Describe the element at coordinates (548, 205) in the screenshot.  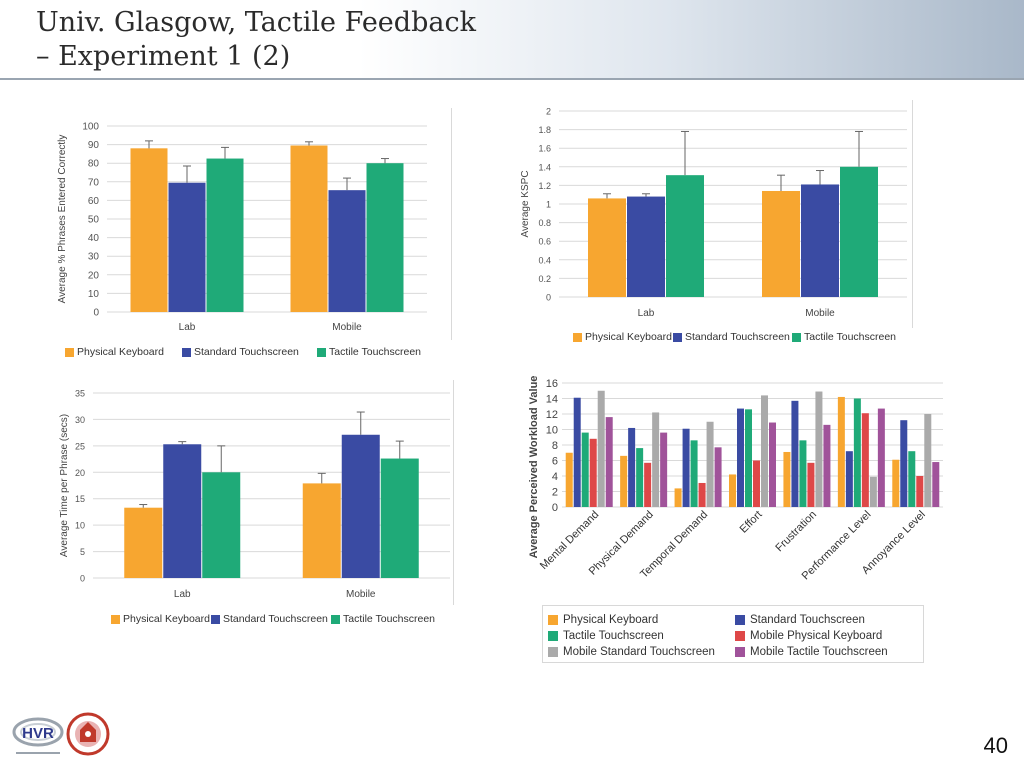
I see `y-tick-label: 1` at that location.